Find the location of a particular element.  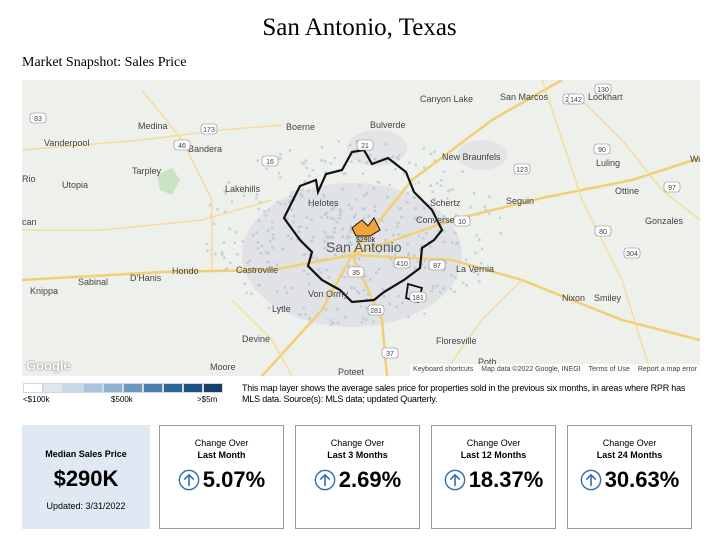

highway-shield: 80 is located at coordinates (603, 231).